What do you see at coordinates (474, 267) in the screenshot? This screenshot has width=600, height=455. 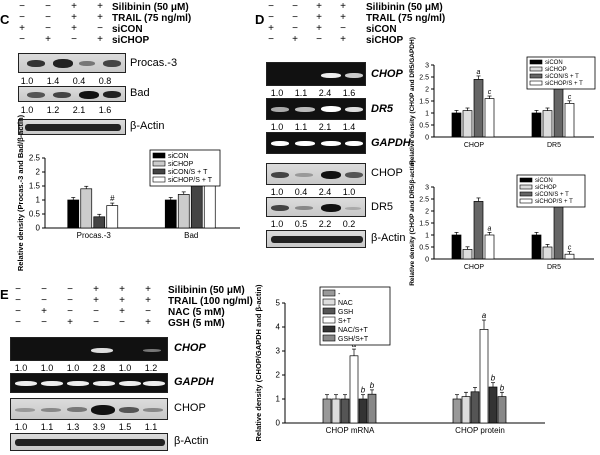 I see `group-label: CHOP` at bounding box center [474, 267].